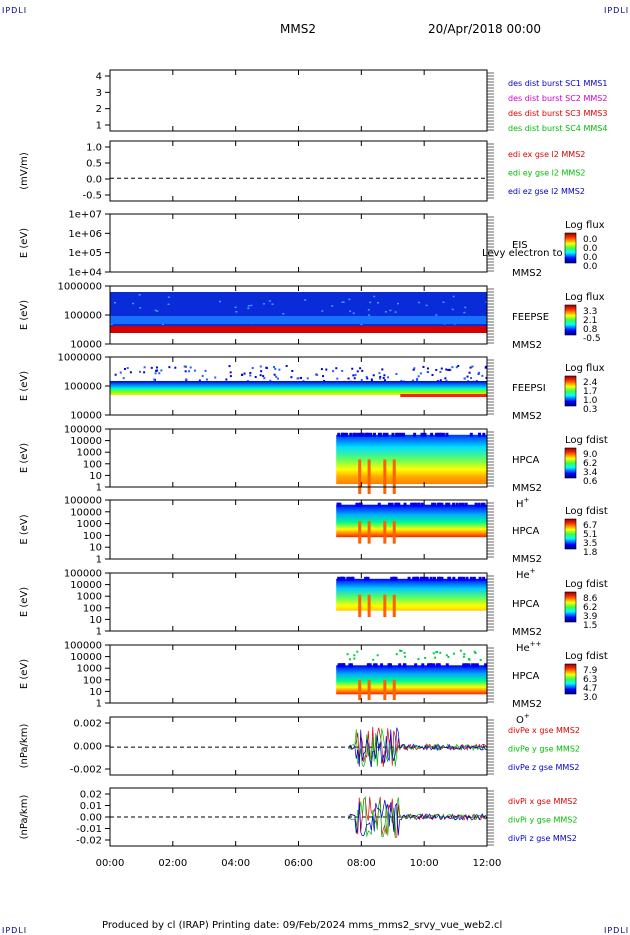 This screenshot has width=630, height=935. What do you see at coordinates (85, 215) in the screenshot?
I see `y-tick-label: 1e+07` at bounding box center [85, 215].